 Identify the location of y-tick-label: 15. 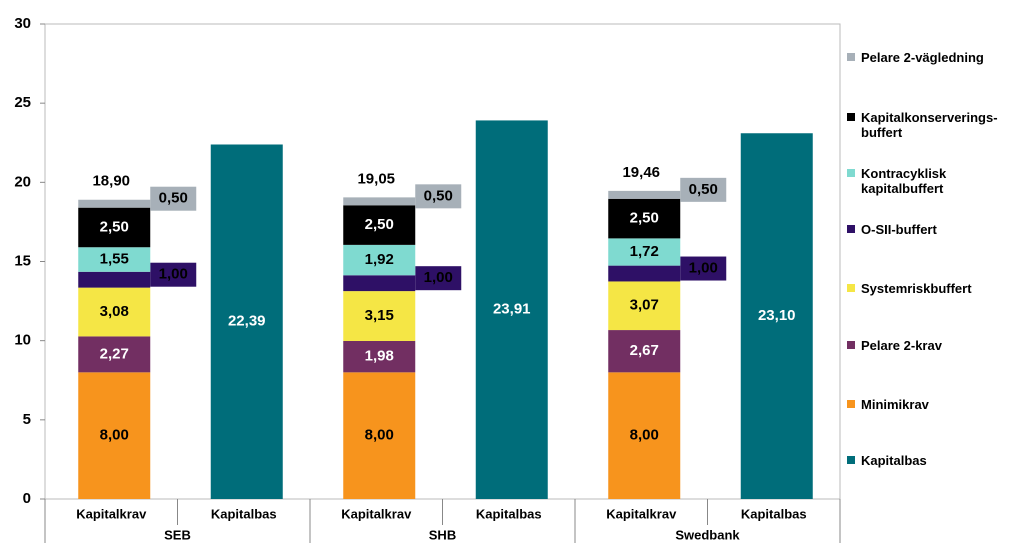
(22, 260).